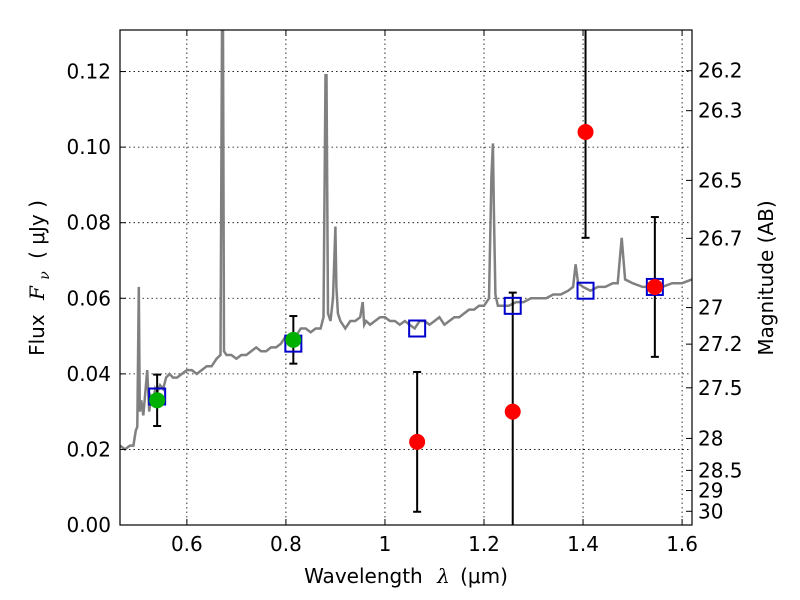 The height and width of the screenshot is (600, 800). Describe the element at coordinates (88, 72) in the screenshot. I see `y-tick-label: 0.12` at that location.